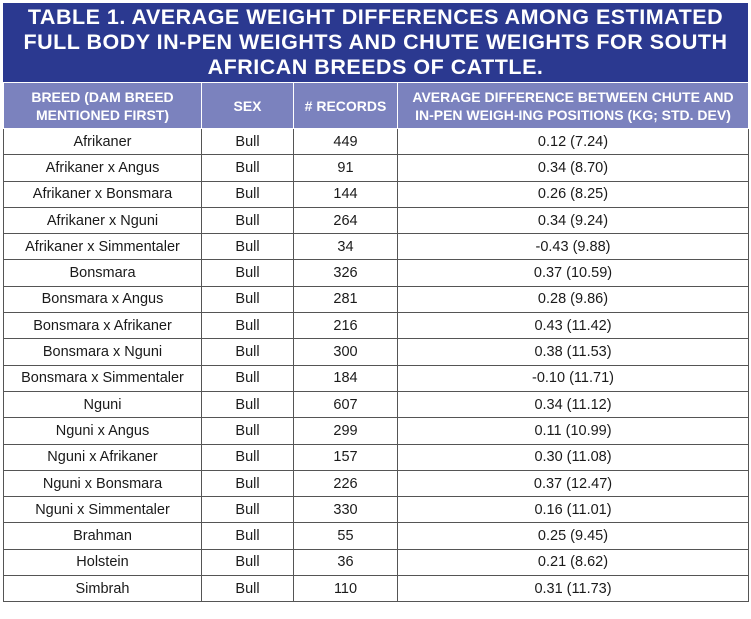  What do you see at coordinates (102, 457) in the screenshot?
I see `cell-breed: Nguni x Afrikaner` at bounding box center [102, 457].